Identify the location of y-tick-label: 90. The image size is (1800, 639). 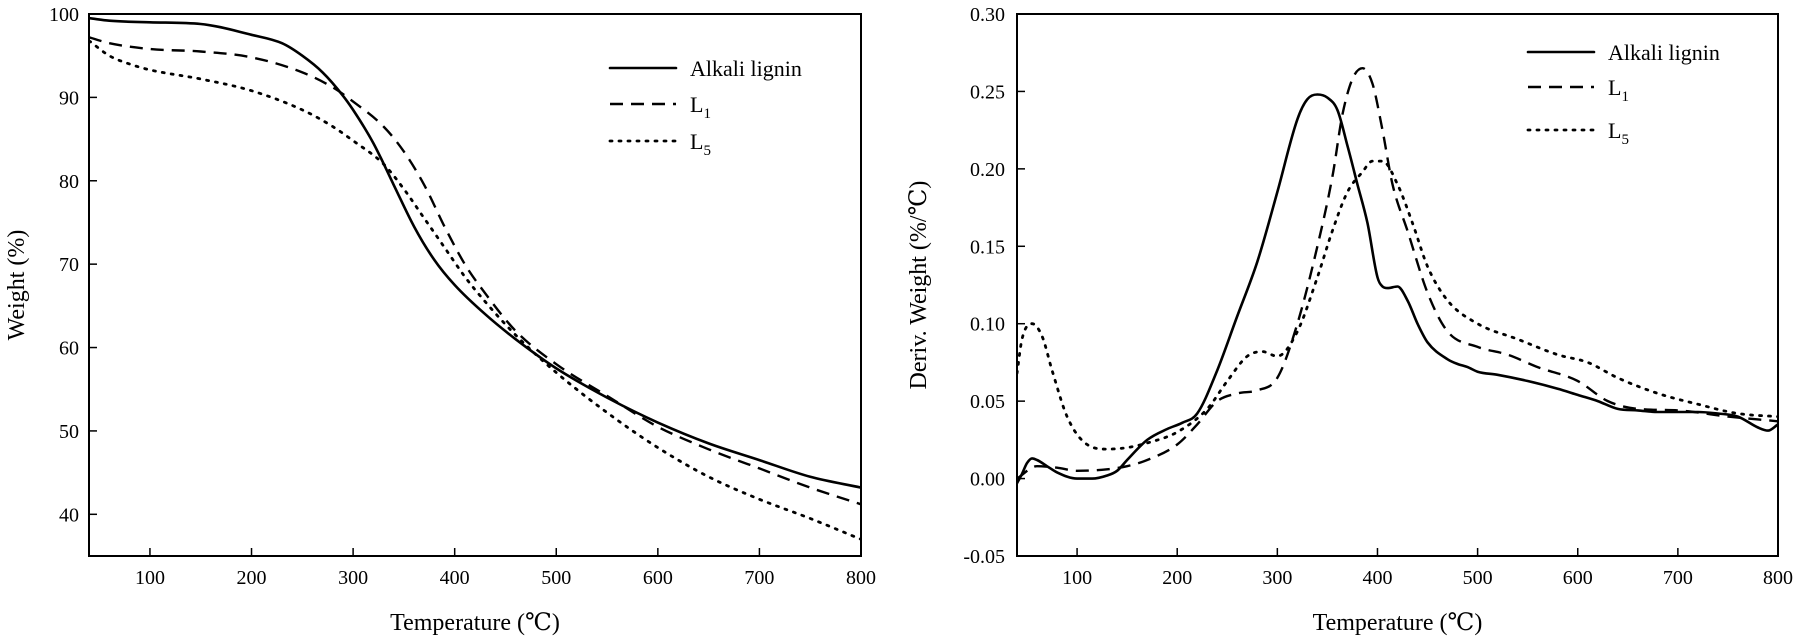
(69, 98).